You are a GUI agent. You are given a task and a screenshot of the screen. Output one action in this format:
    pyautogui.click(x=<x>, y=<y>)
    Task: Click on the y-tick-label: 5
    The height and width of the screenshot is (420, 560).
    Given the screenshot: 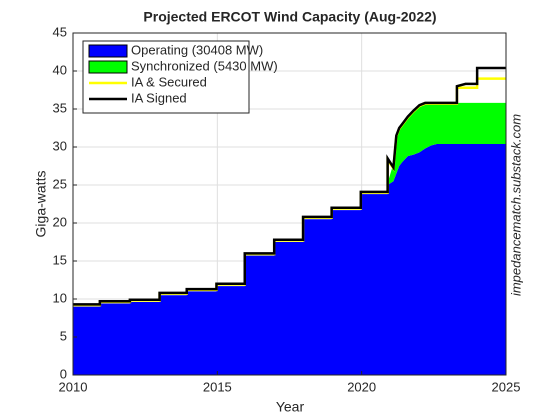 What is the action you would take?
    pyautogui.click(x=63, y=335)
    